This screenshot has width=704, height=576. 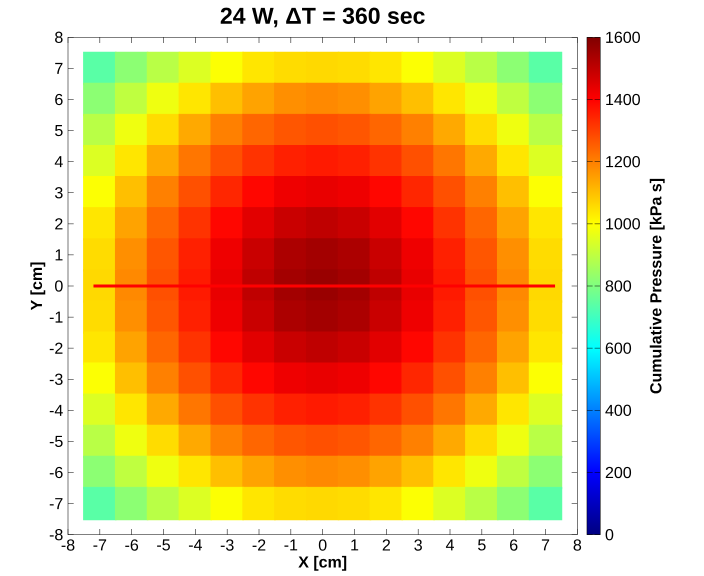 What do you see at coordinates (514, 545) in the screenshot?
I see `x-tick-label: 6` at bounding box center [514, 545].